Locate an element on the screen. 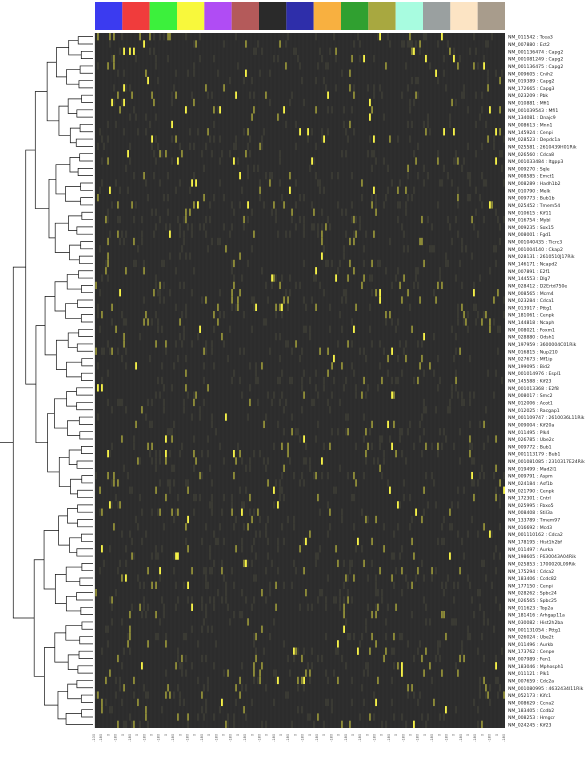  column-tick-label: -180 is located at coordinates (403, 738).